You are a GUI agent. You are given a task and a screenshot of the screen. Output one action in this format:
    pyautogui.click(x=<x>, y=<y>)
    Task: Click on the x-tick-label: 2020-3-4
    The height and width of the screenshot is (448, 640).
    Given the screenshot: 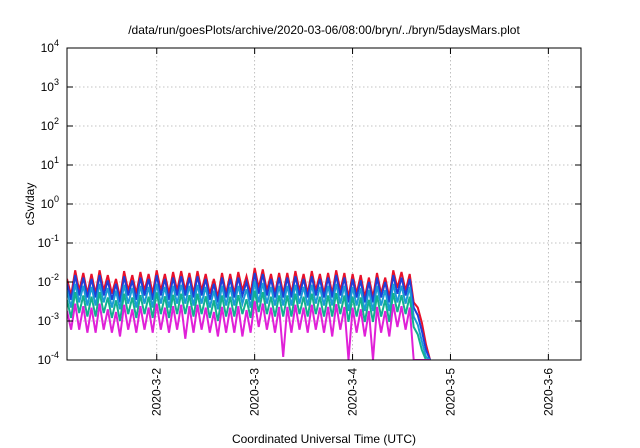 What is the action you would take?
    pyautogui.click(x=353, y=392)
    